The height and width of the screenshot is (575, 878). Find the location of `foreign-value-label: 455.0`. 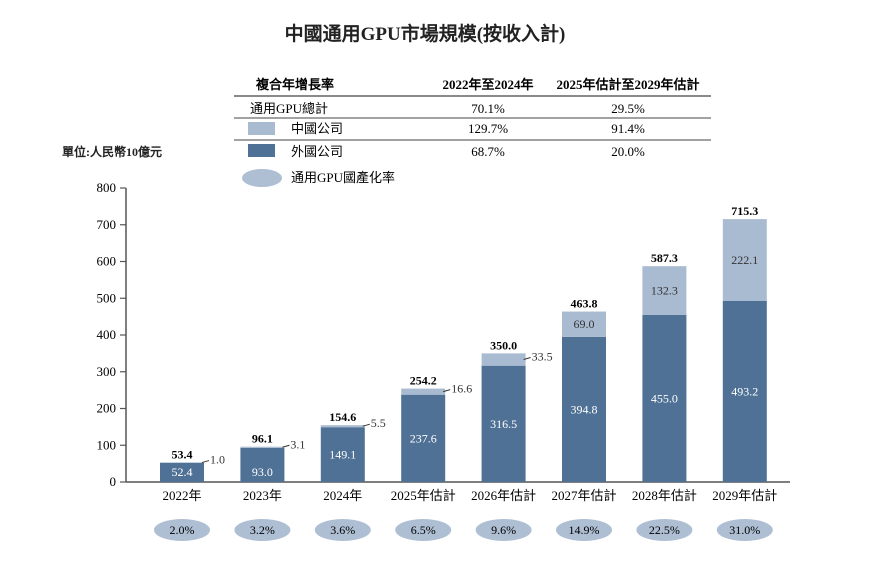

foreign-value-label: 455.0 is located at coordinates (664, 398).